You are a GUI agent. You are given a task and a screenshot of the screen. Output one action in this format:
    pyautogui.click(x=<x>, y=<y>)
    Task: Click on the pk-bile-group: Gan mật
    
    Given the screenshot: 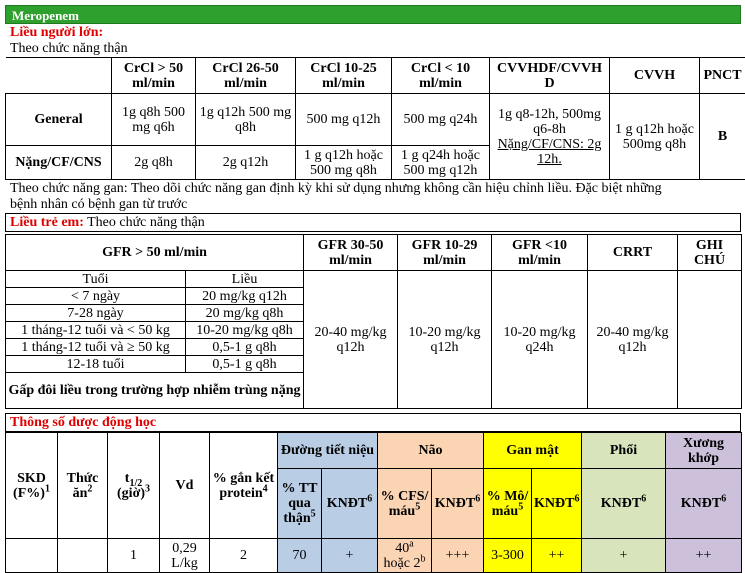 What is the action you would take?
    pyautogui.click(x=532, y=450)
    